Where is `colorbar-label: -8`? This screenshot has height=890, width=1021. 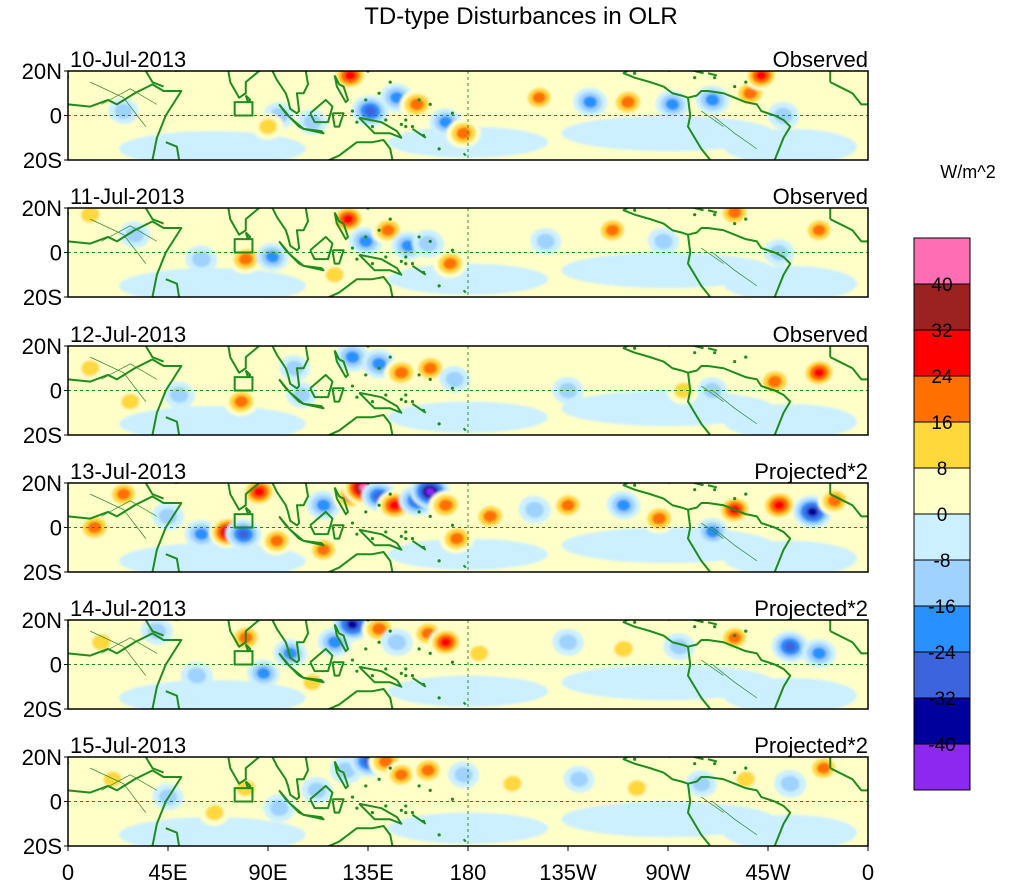 colorbar-label: -8 is located at coordinates (942, 561).